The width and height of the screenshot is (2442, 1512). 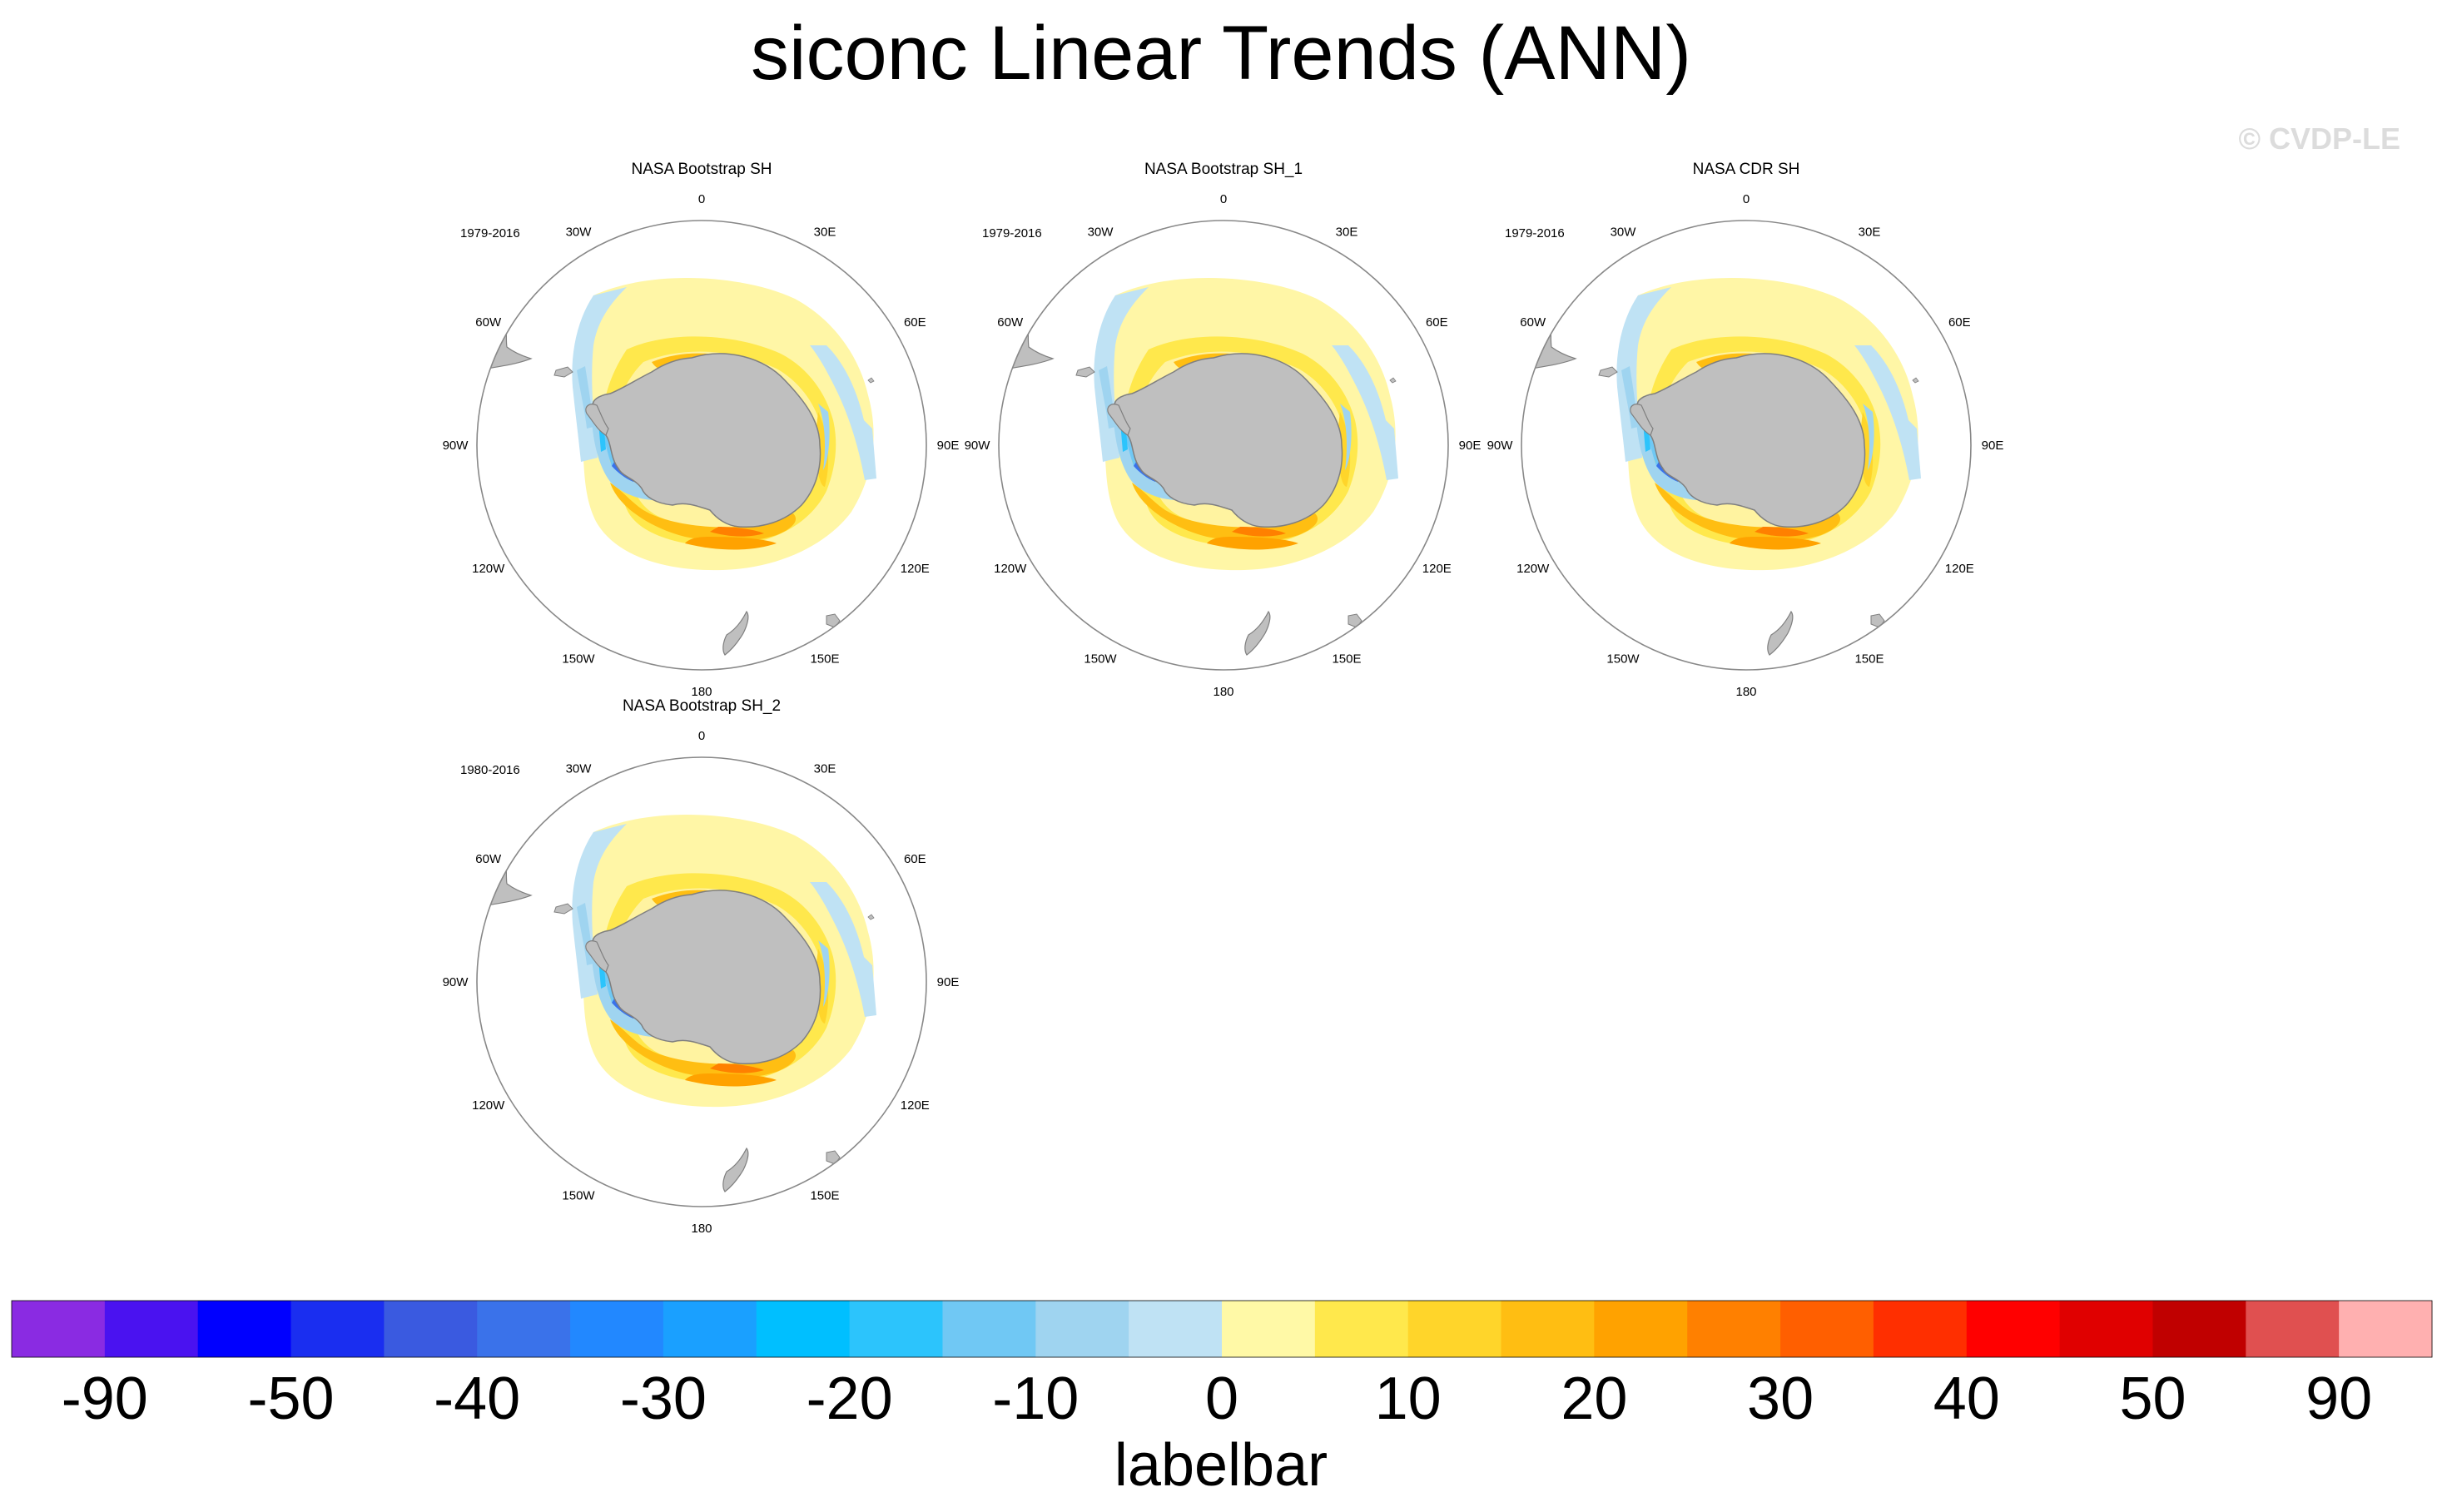 I want to click on colorbar-tick-label: 90, so click(x=2339, y=1399).